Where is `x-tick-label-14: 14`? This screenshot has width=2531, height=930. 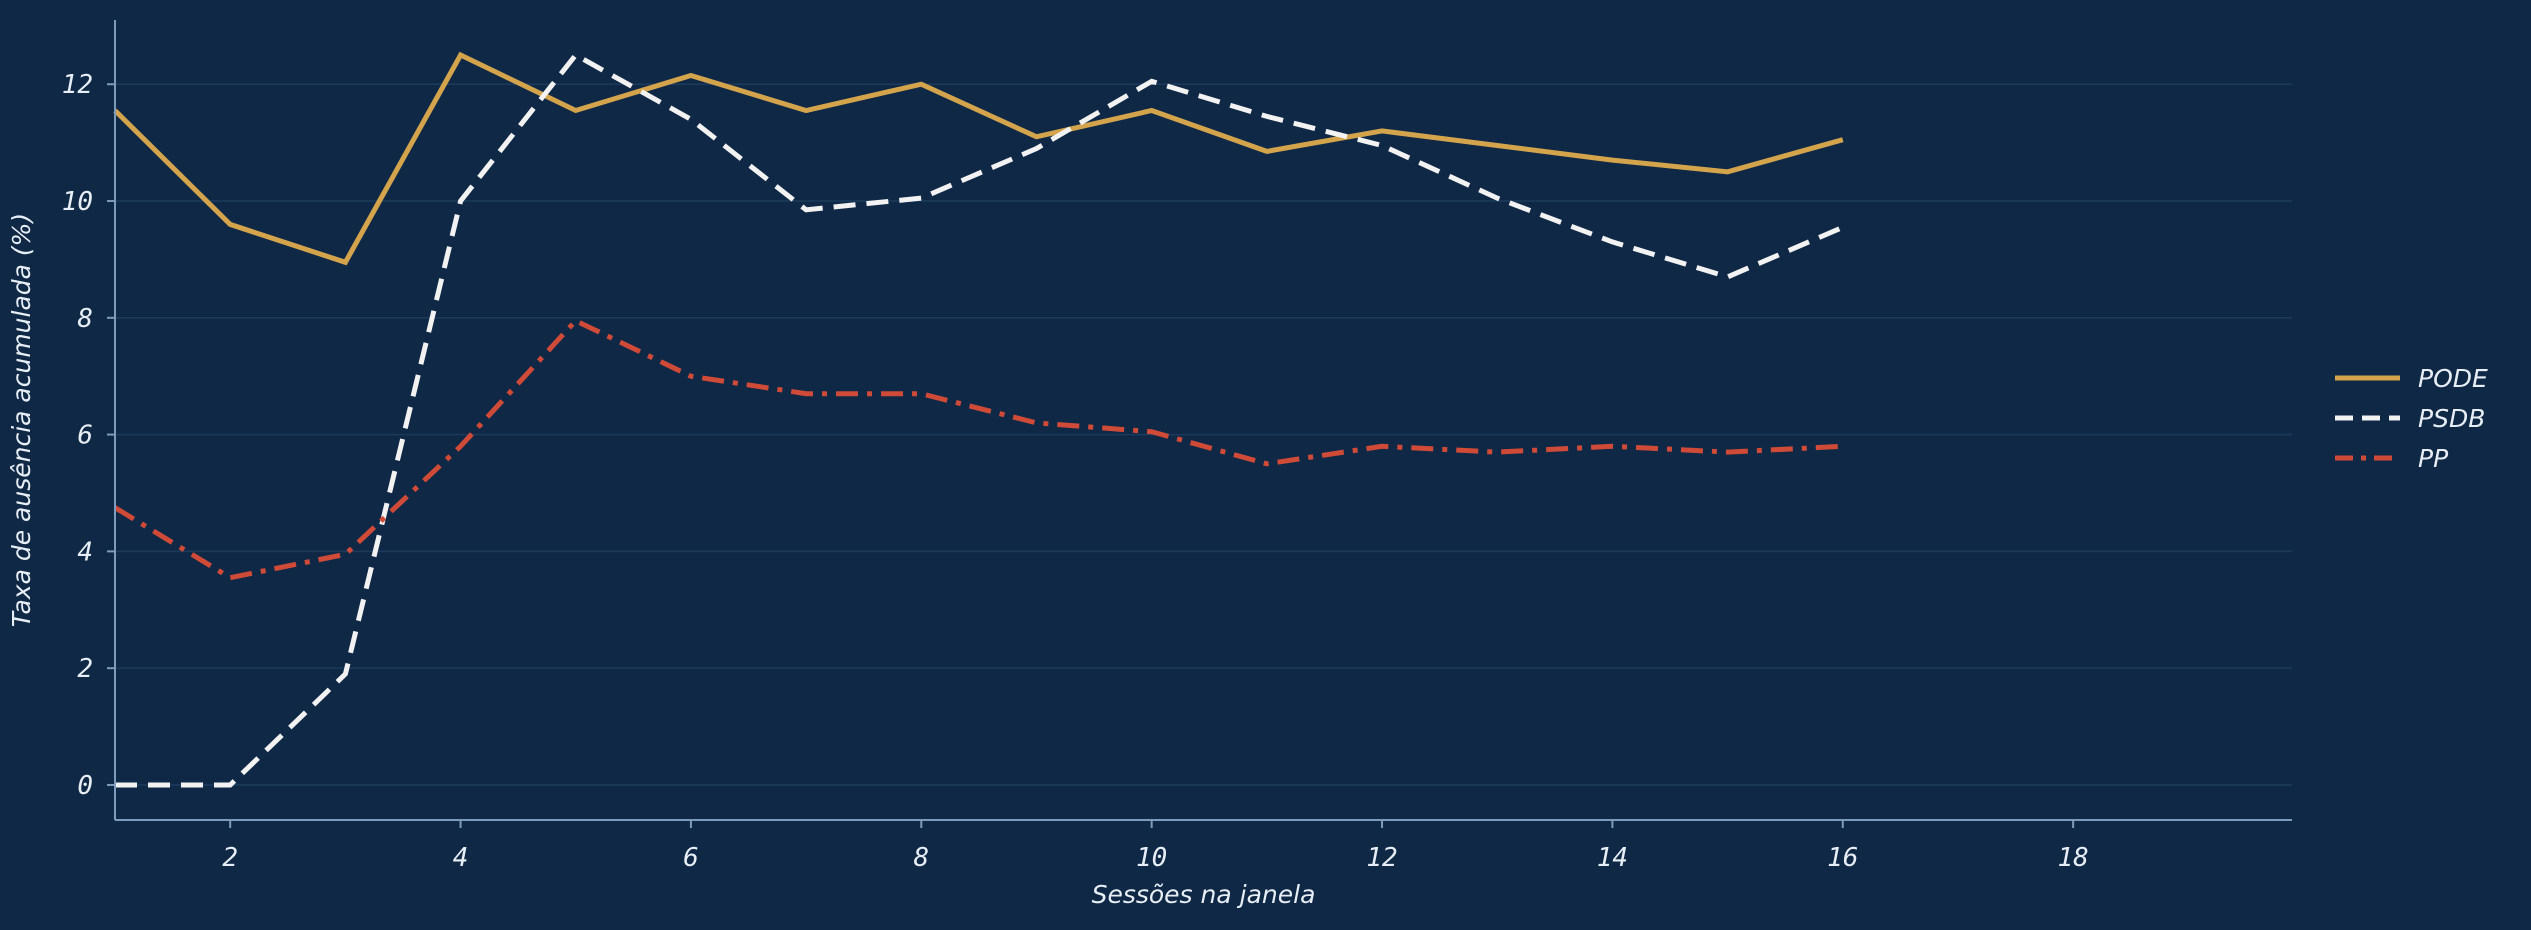
x-tick-label-14: 14 is located at coordinates (1612, 858).